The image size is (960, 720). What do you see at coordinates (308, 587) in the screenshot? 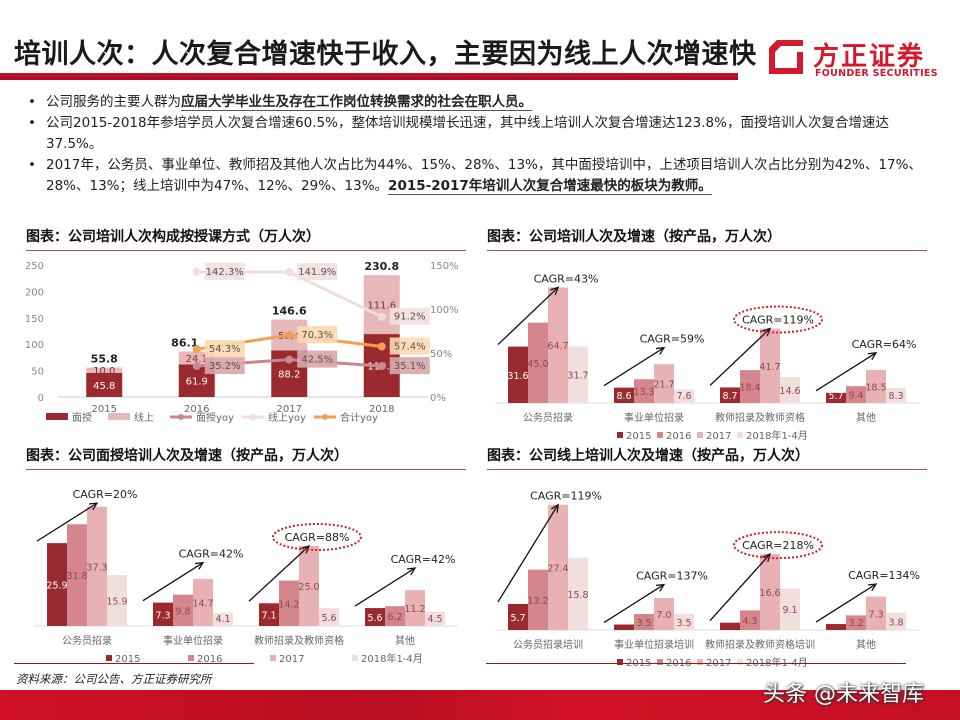
I see `svg-text: 25.0` at bounding box center [308, 587].